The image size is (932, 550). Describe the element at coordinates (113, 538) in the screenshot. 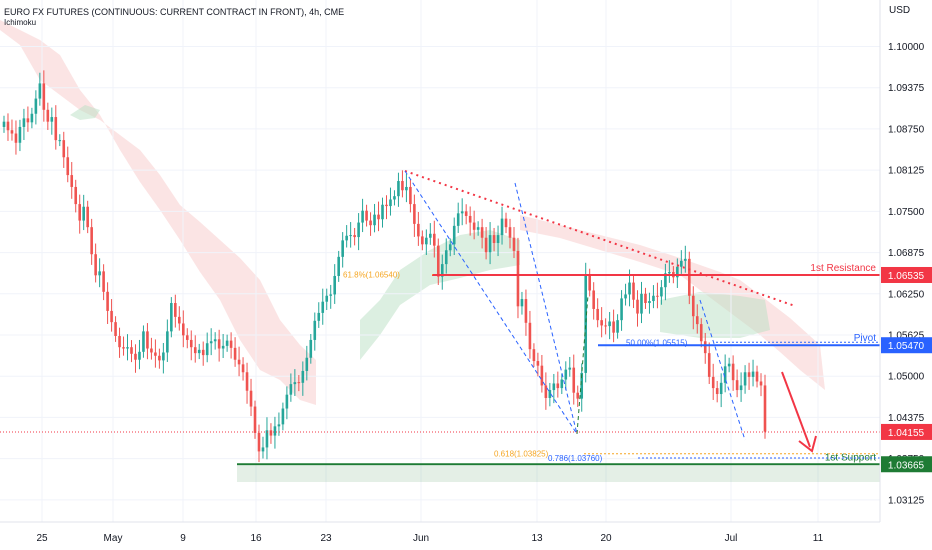

I see `x-tick-label: May` at that location.